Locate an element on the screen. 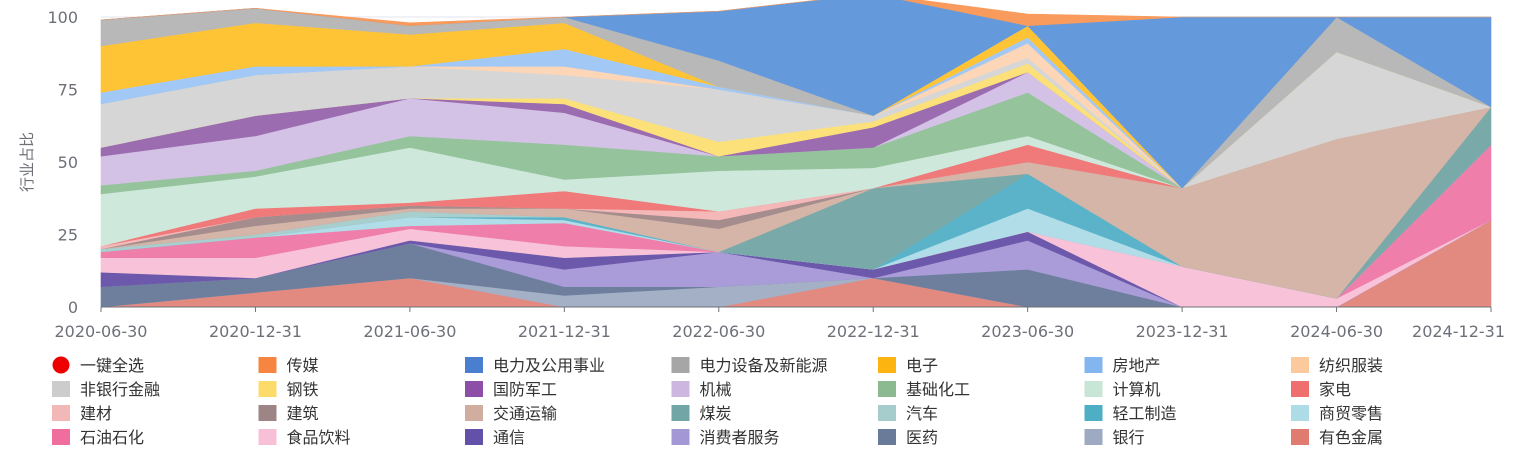 This screenshot has height=459, width=1525. legend-item-建筑: 建筑 is located at coordinates (288, 413).